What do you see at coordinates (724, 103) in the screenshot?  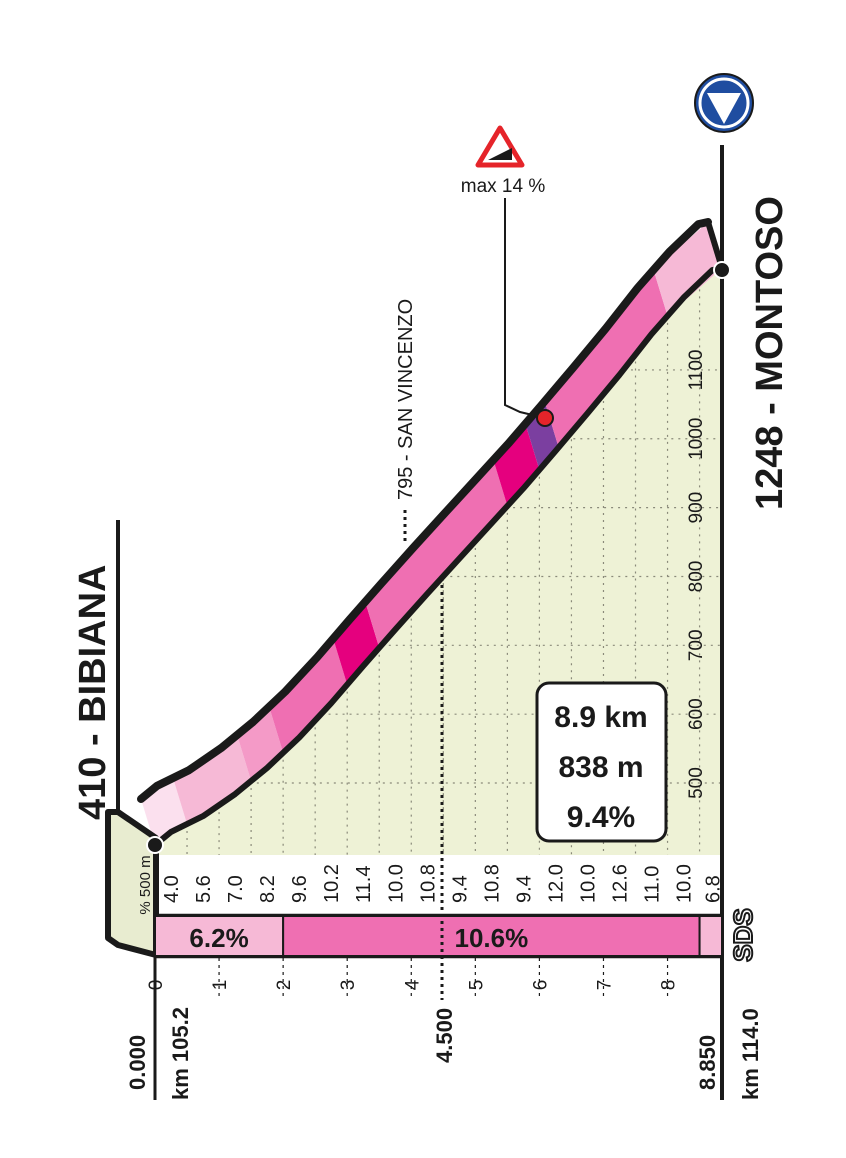 I see `finish-triangle-icon` at bounding box center [724, 103].